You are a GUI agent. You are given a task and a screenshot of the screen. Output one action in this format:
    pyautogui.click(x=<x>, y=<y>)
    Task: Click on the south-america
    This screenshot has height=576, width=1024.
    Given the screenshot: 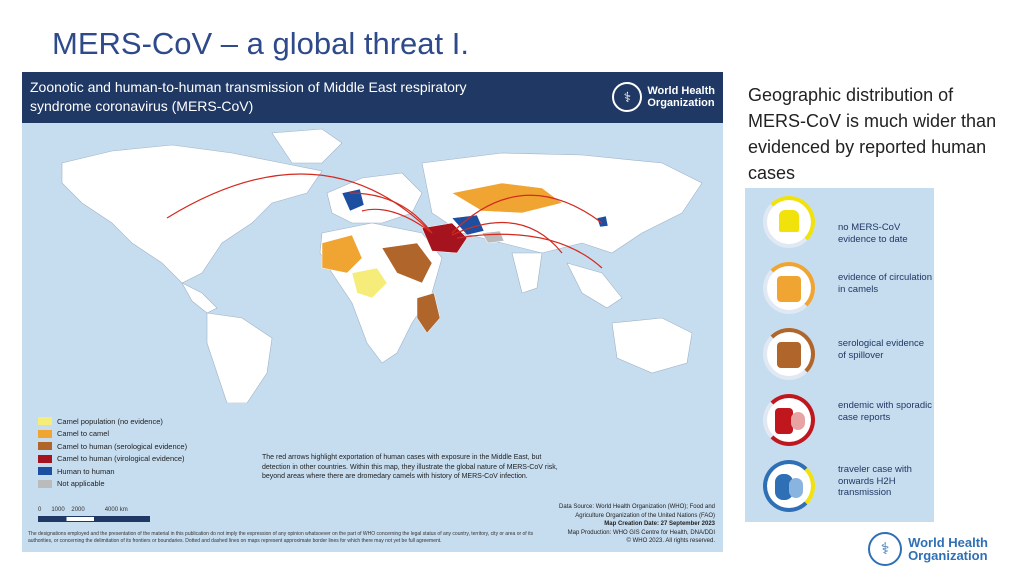 What is the action you would take?
    pyautogui.click(x=239, y=357)
    